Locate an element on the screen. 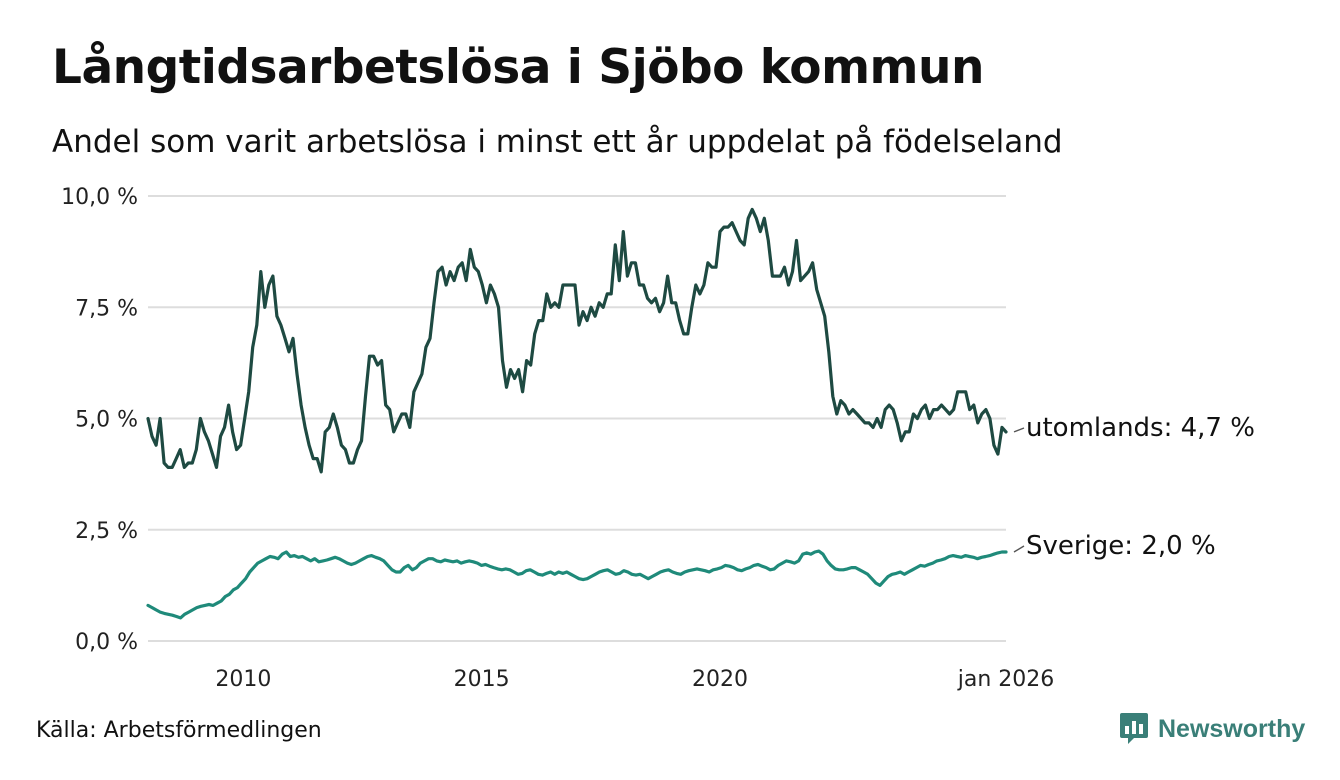 The width and height of the screenshot is (1340, 780). x-tick-label: jan 2026 is located at coordinates (1006, 679).